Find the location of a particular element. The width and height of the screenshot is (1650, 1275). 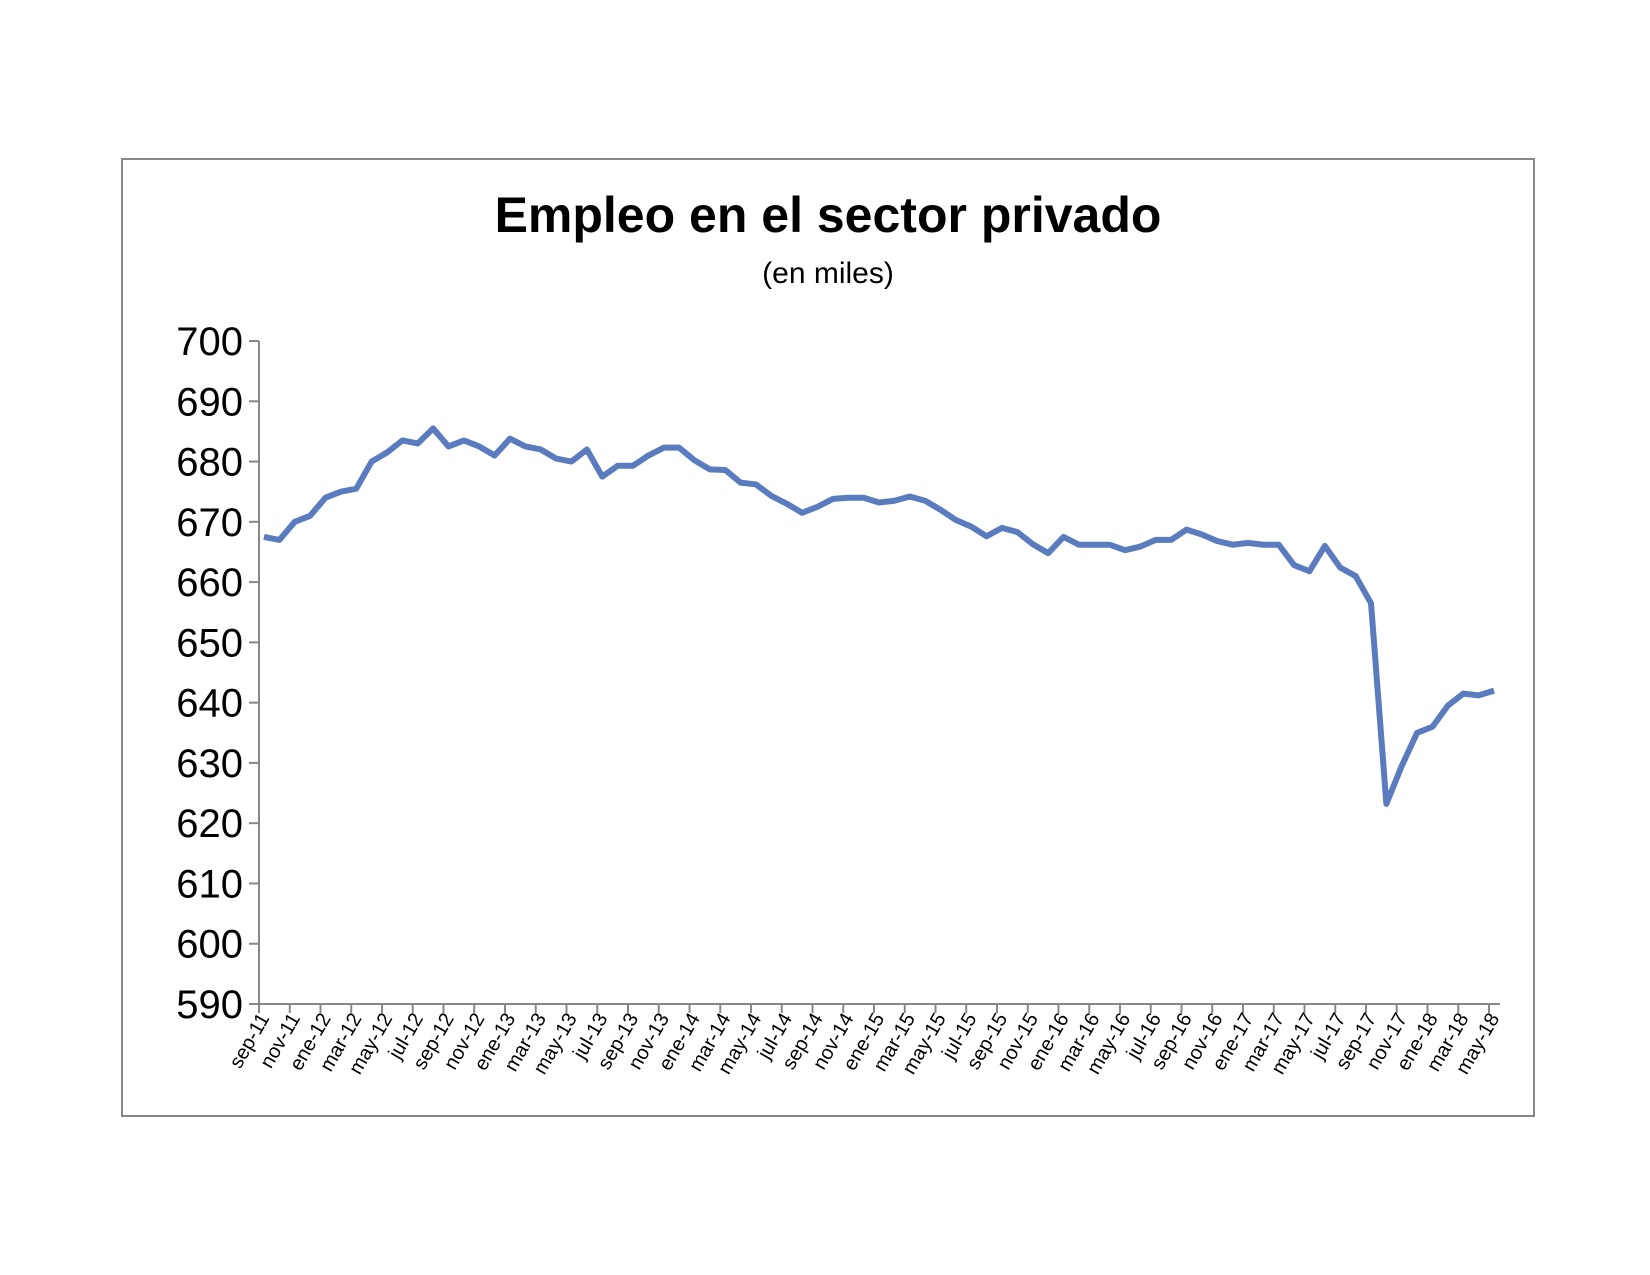

y-tick-label: 650 is located at coordinates (209, 643).